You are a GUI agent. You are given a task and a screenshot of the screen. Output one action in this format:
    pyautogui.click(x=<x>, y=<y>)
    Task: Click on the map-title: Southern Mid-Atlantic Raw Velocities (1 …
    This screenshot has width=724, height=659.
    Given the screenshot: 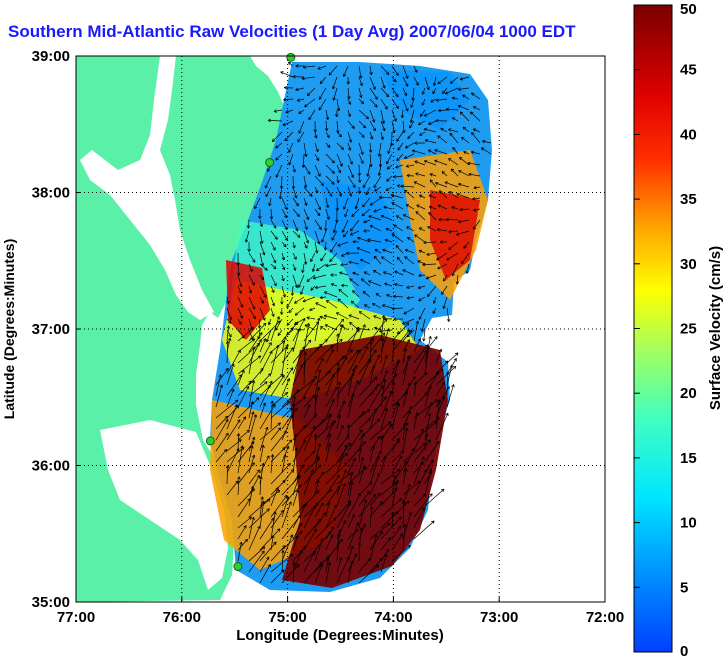 What is the action you would take?
    pyautogui.click(x=292, y=31)
    